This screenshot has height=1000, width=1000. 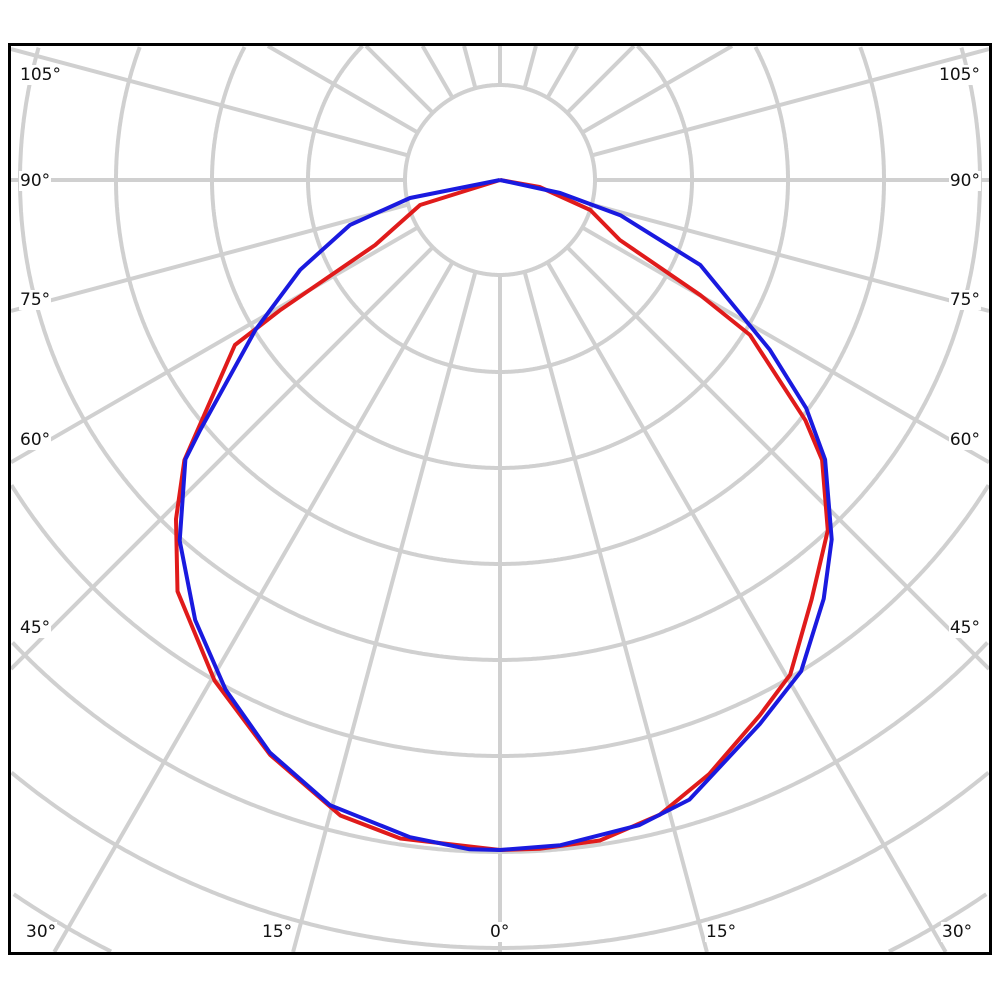 What do you see at coordinates (35, 300) in the screenshot?
I see `angle-label-left-75: 75°` at bounding box center [35, 300].